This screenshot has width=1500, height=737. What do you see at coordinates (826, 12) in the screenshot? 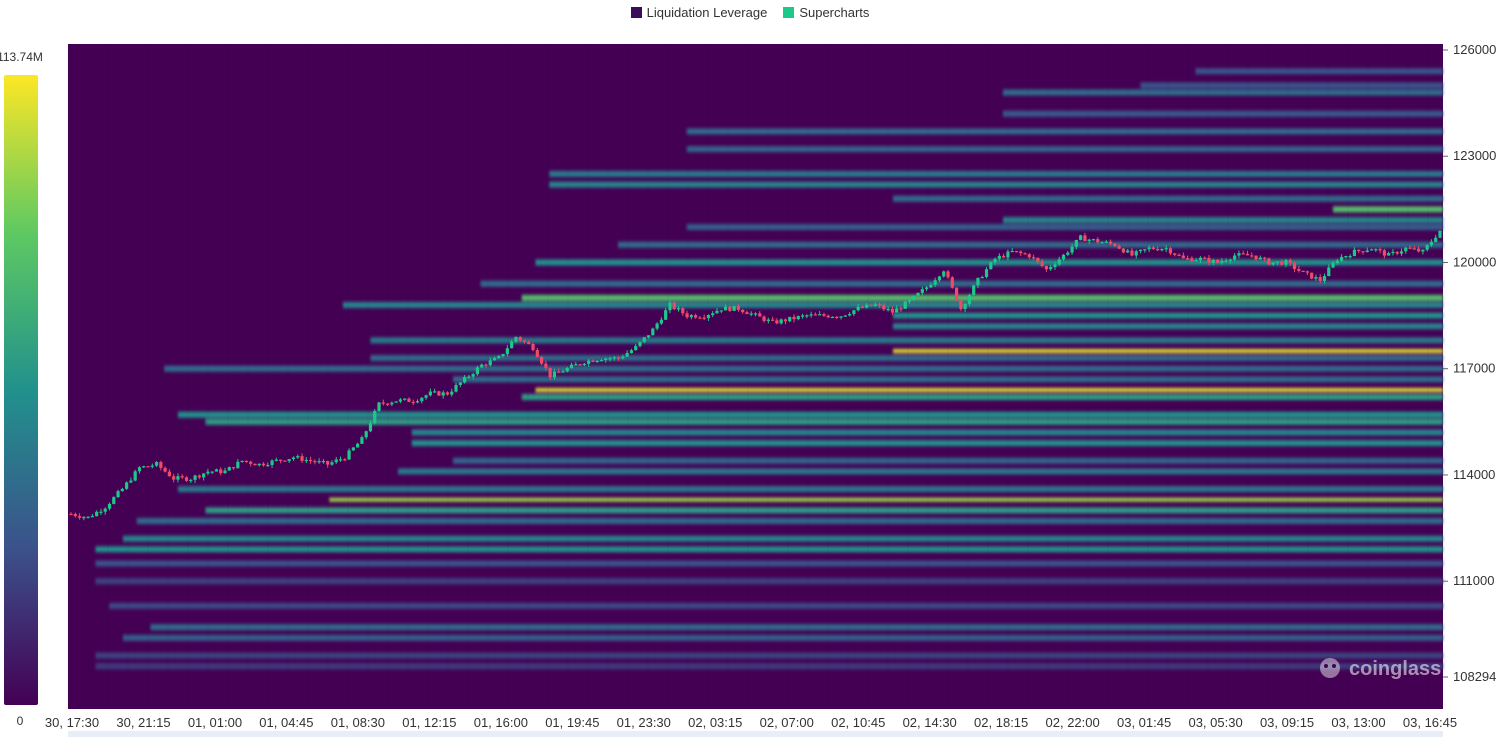
I see `legend-item-supercharts: Supercharts` at bounding box center [826, 12].